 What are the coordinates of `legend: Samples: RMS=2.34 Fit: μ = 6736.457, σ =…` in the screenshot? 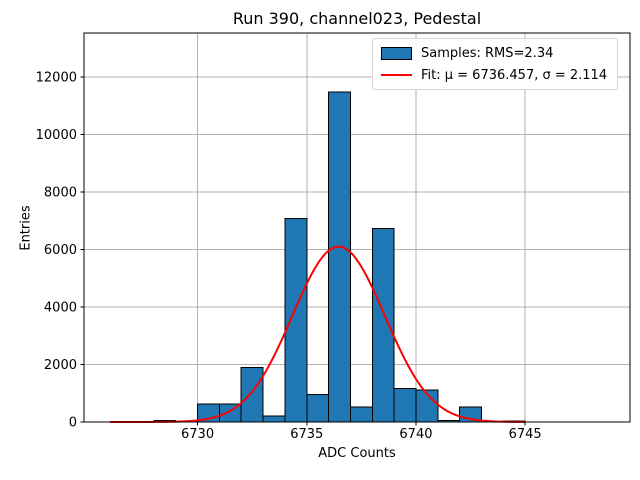 It's located at (495, 64).